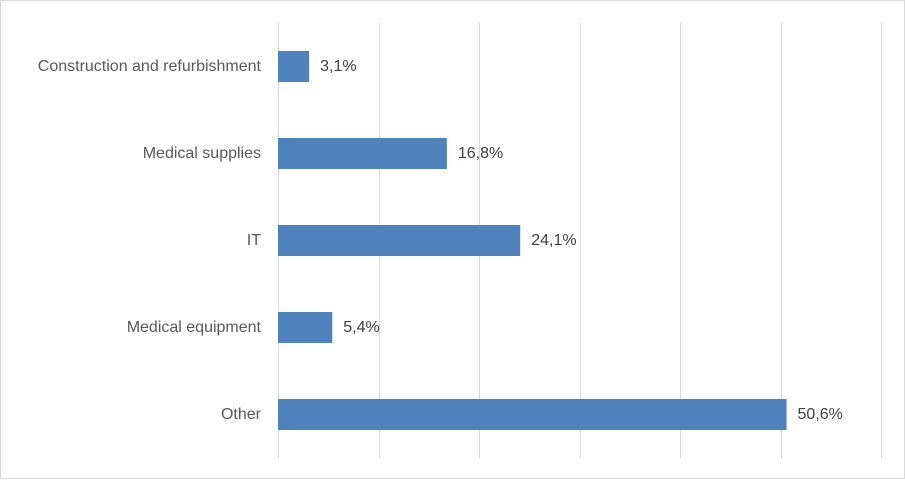  Describe the element at coordinates (202, 153) in the screenshot. I see `category-label: Medical supplies` at that location.